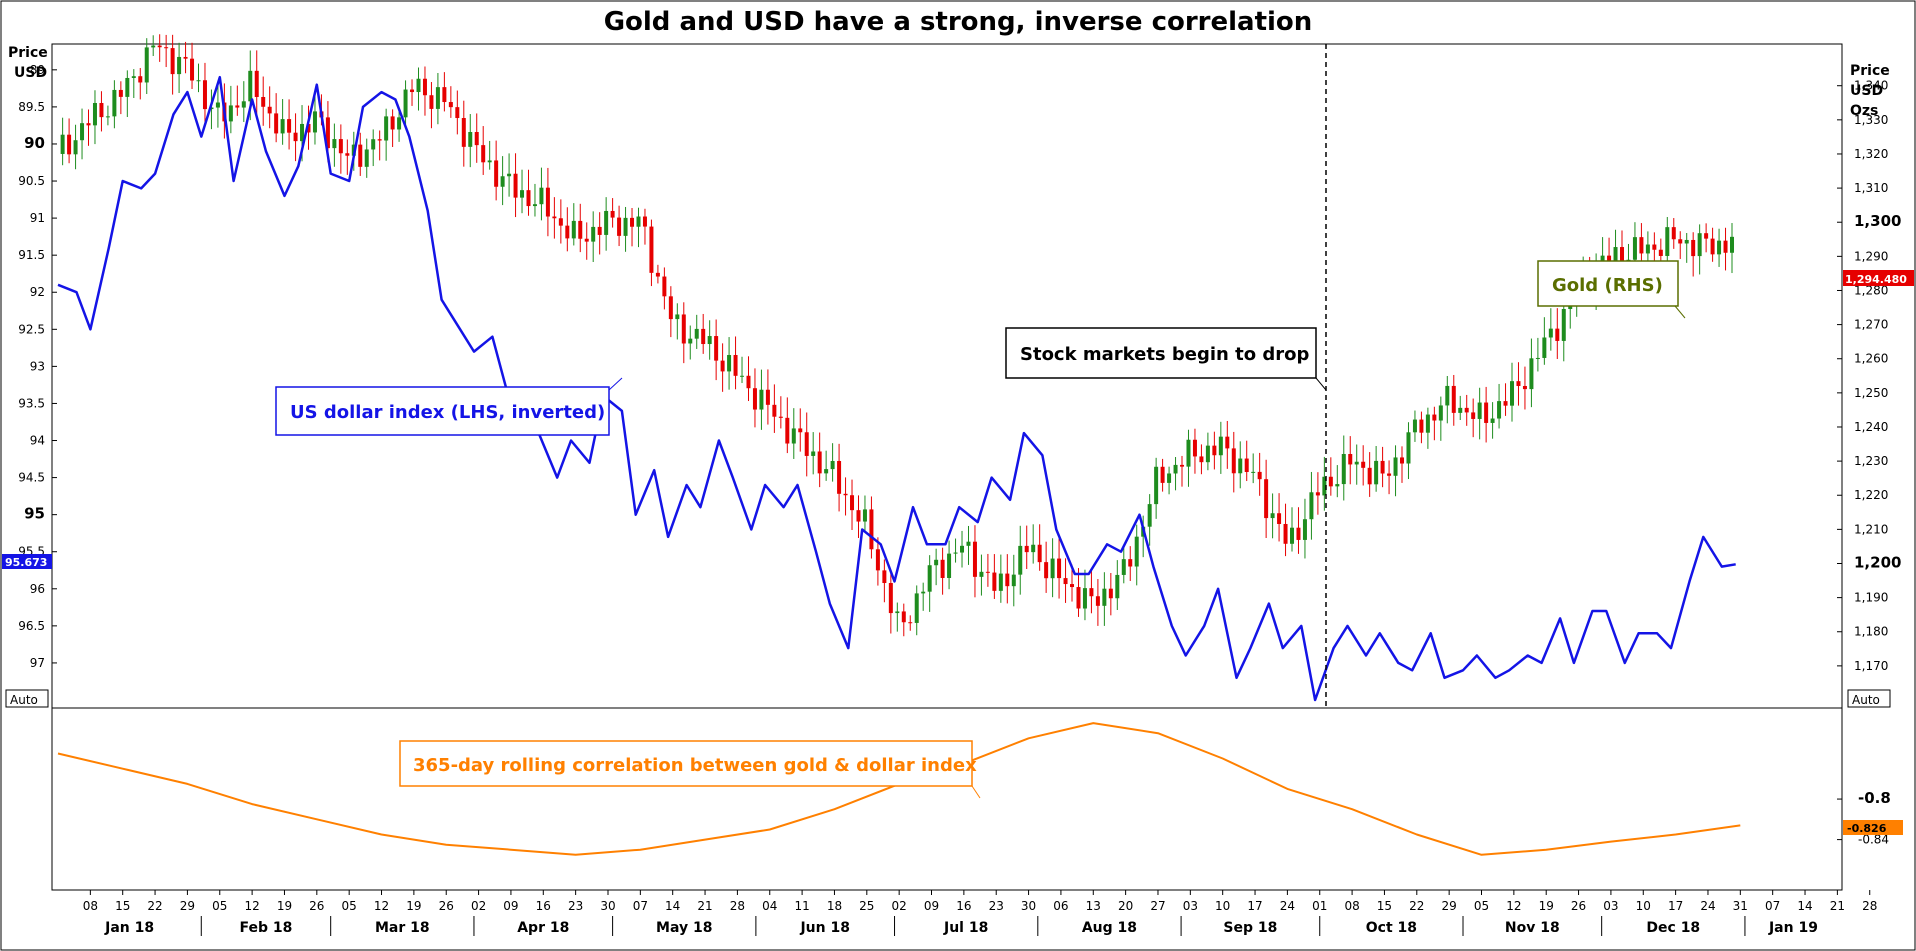  Describe the element at coordinates (1867, 828) in the screenshot. I see `correlation-last-value-text: -0.826` at that location.